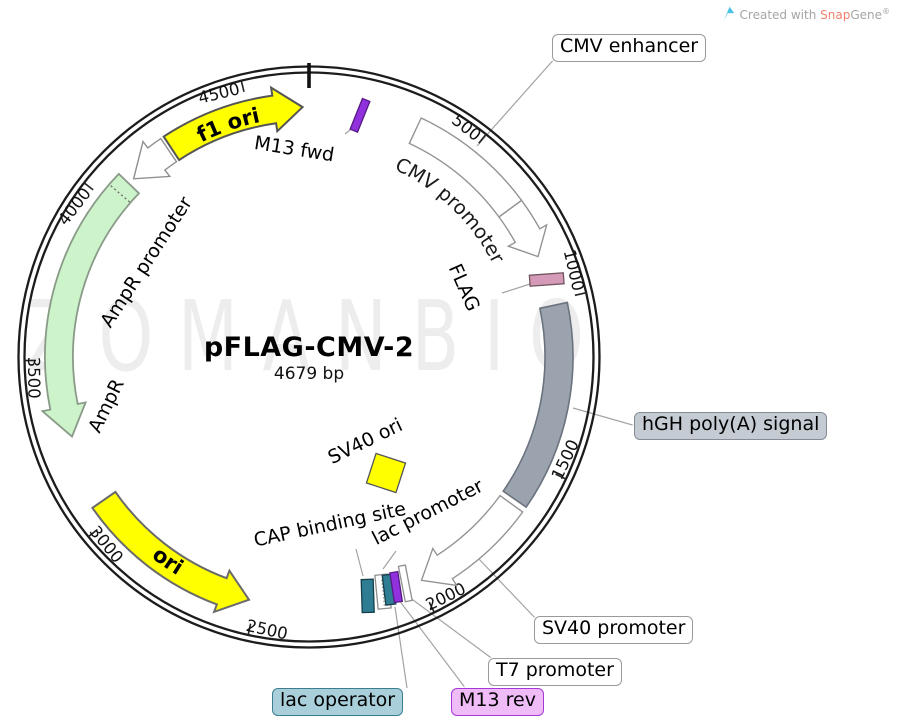 This screenshot has height=722, width=900. What do you see at coordinates (523, 228) in the screenshot?
I see `feature-cmv-promoter` at bounding box center [523, 228].